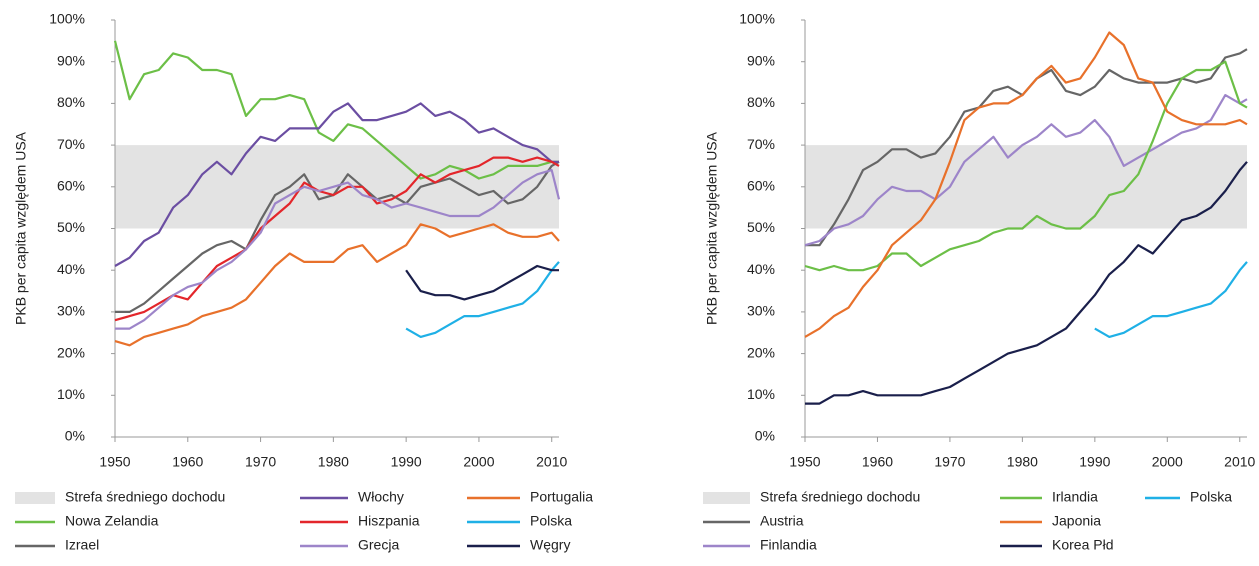  Describe the element at coordinates (378, 545) in the screenshot. I see `legend-label: Grecja` at that location.